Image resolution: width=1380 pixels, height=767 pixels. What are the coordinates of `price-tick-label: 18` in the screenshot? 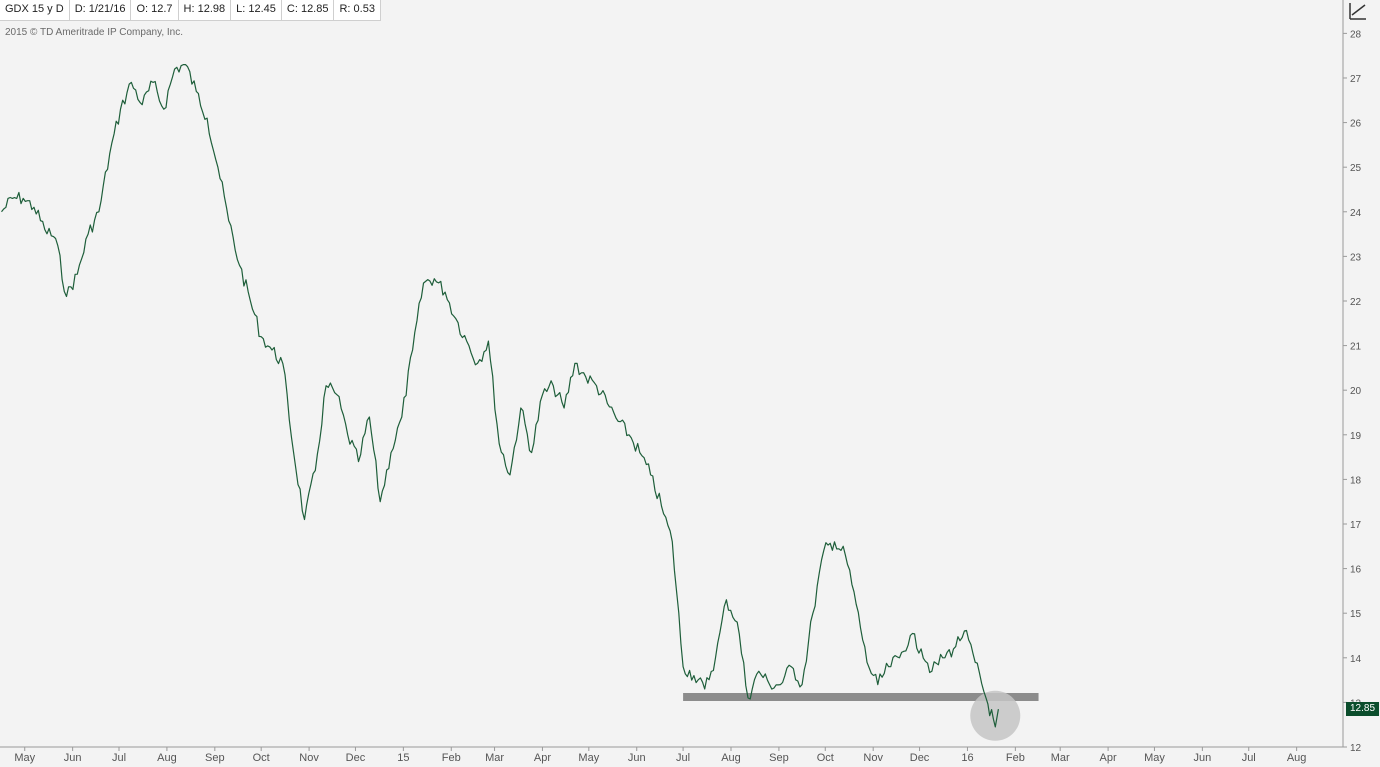 It's located at (1356, 480).